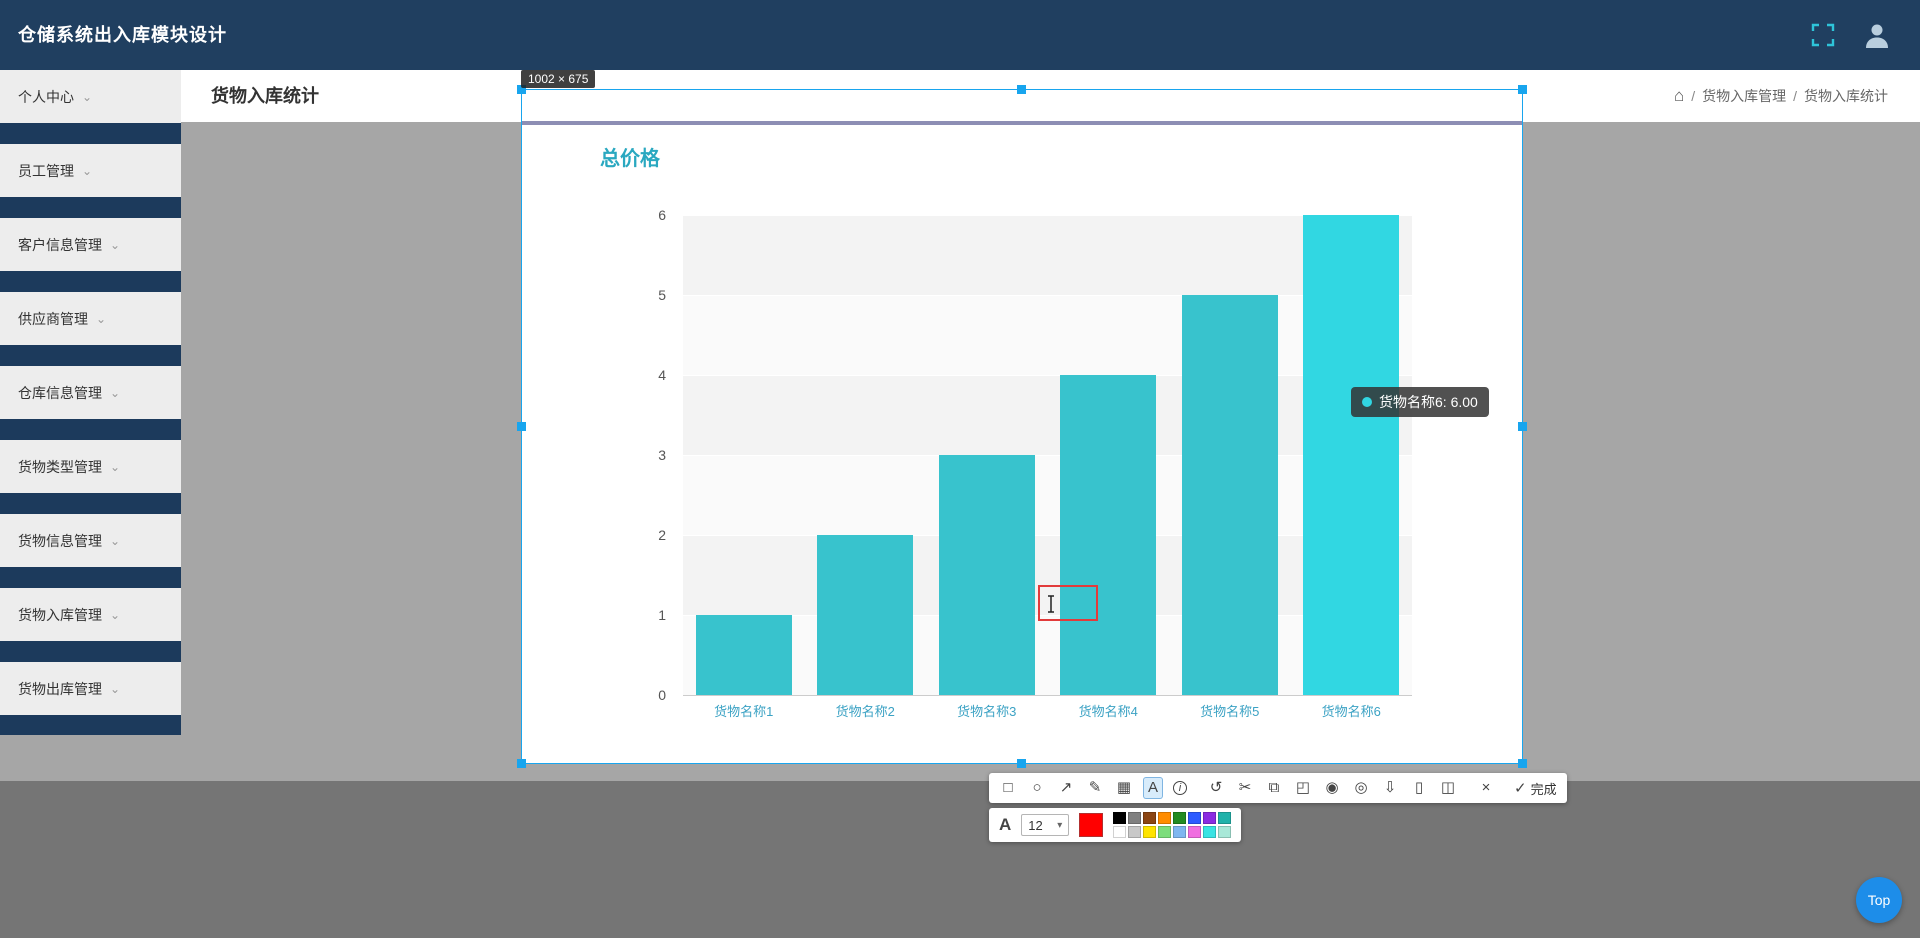 The width and height of the screenshot is (1920, 938). I want to click on sidebar-item-1: 个人中心 ⌄, so click(90, 96).